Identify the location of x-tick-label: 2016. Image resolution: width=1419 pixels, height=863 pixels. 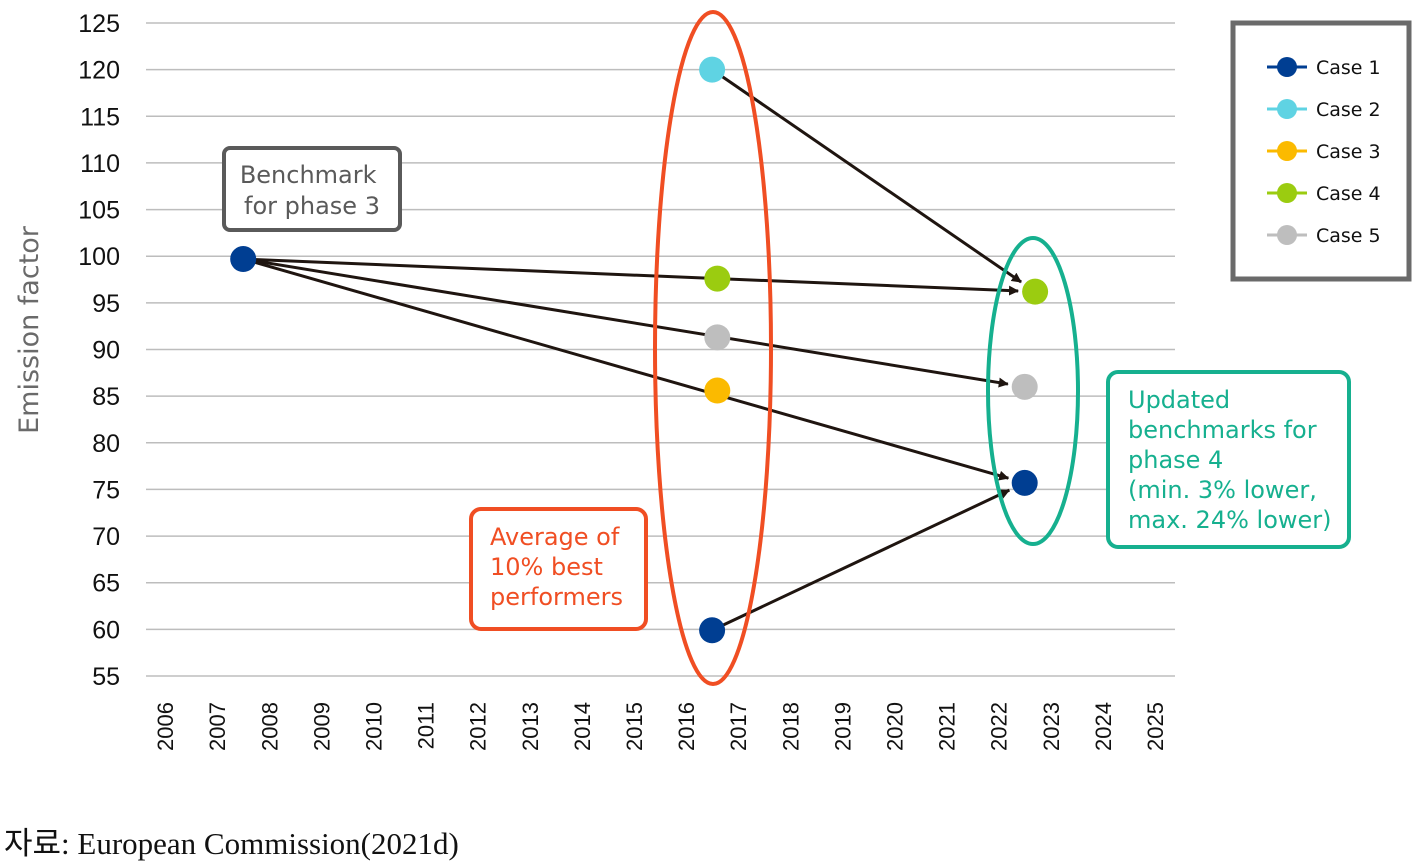
(686, 726).